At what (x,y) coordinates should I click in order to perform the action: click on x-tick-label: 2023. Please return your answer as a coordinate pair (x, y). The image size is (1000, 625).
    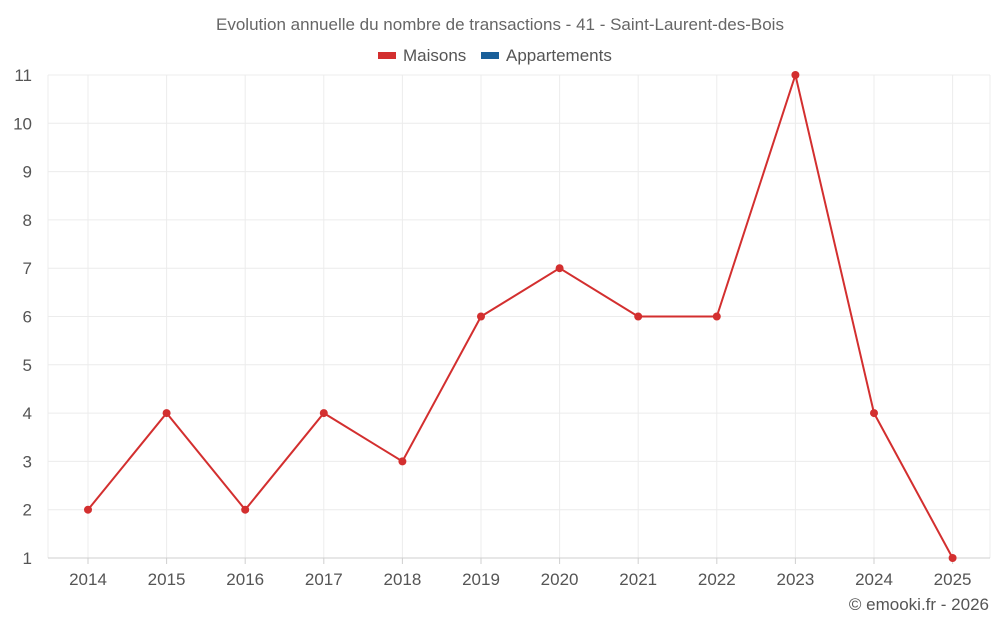
    Looking at the image, I should click on (795, 579).